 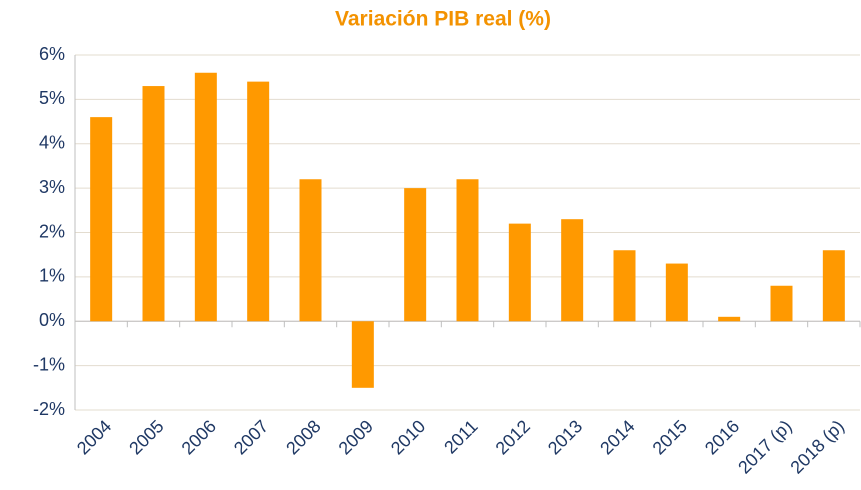 What do you see at coordinates (199, 437) in the screenshot?
I see `x-tick-label: 2006` at bounding box center [199, 437].